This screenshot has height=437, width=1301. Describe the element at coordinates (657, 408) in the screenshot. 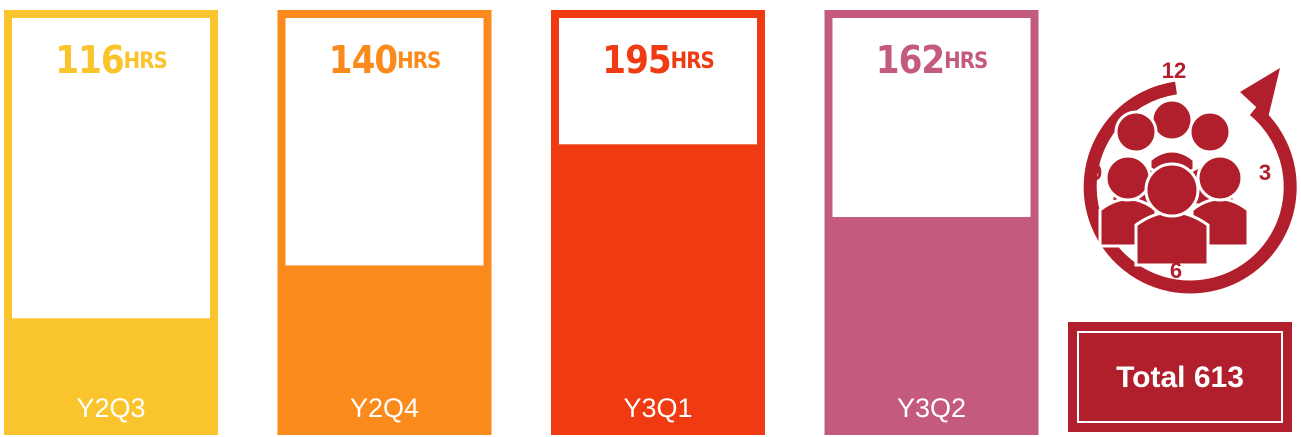

I see `category-label: Y3Q1` at that location.